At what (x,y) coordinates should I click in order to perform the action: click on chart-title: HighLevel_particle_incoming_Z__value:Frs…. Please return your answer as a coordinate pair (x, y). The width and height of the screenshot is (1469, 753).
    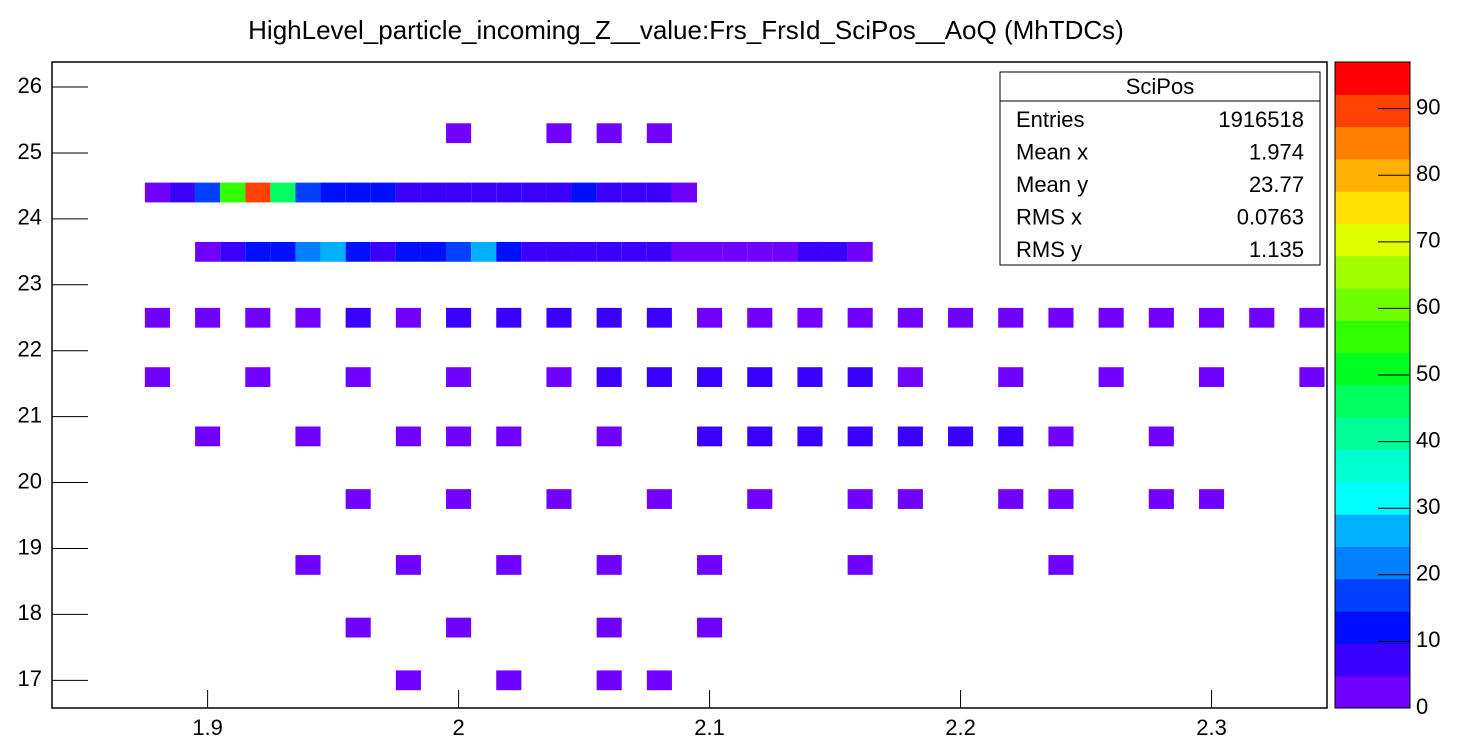
    Looking at the image, I should click on (686, 30).